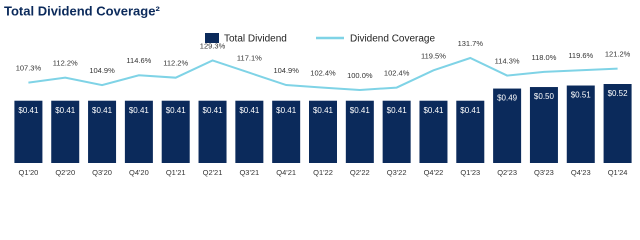 This screenshot has width=640, height=240. I want to click on x-tick-label: Q3'20, so click(102, 172).